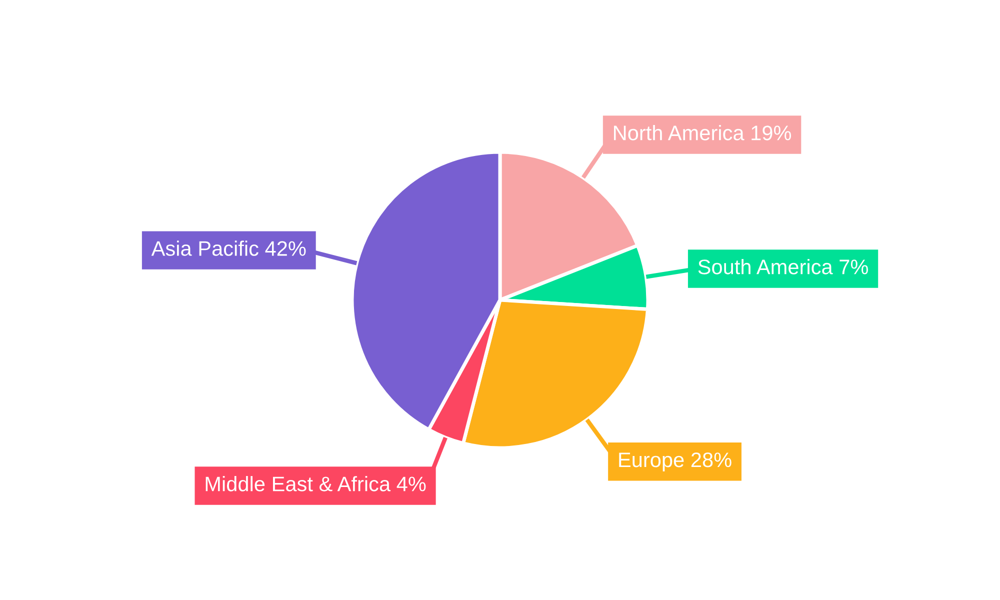 The height and width of the screenshot is (600, 1000). I want to click on slice-label: Asia Pacific 42%, so click(228, 248).